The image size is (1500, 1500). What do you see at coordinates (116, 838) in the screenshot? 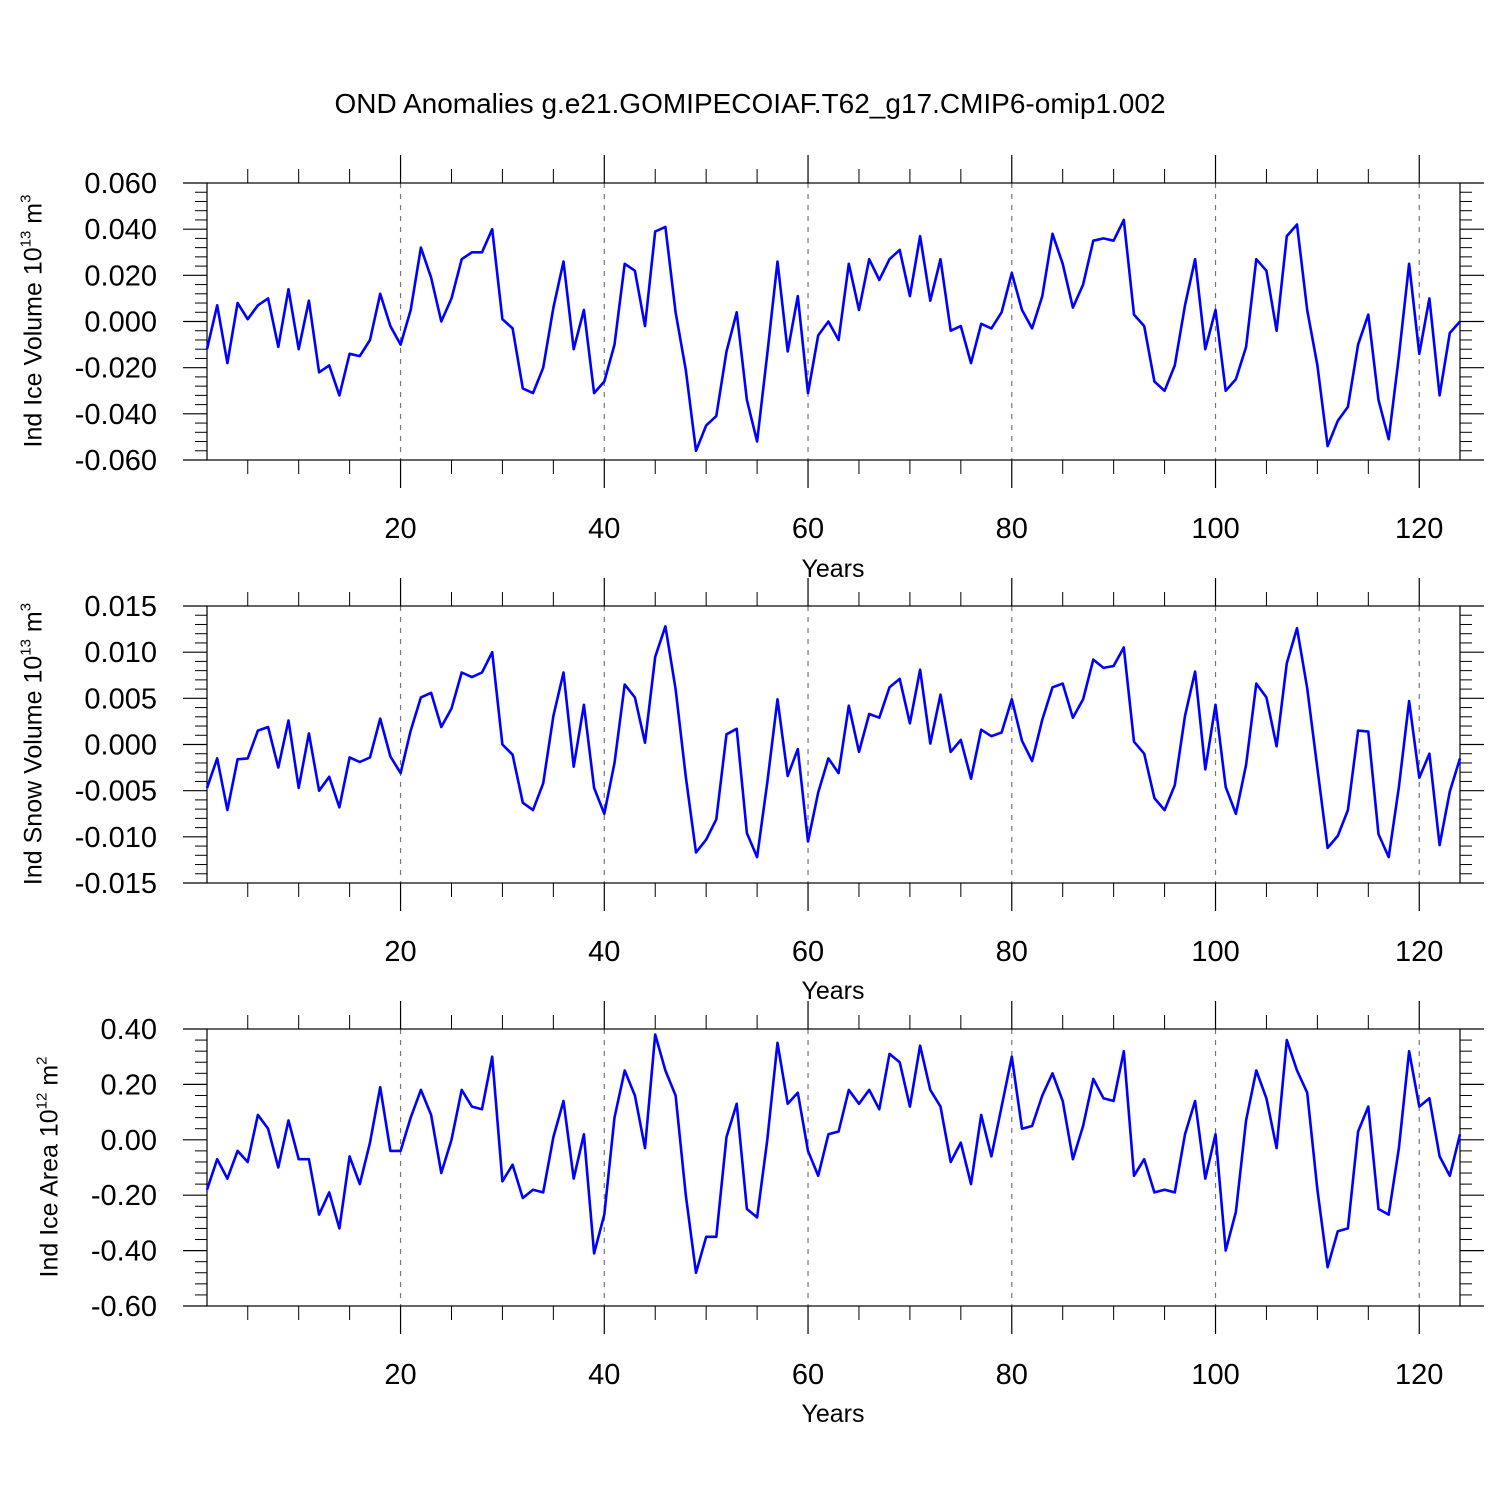
I see `y-tick-label: -0.010` at bounding box center [116, 838].